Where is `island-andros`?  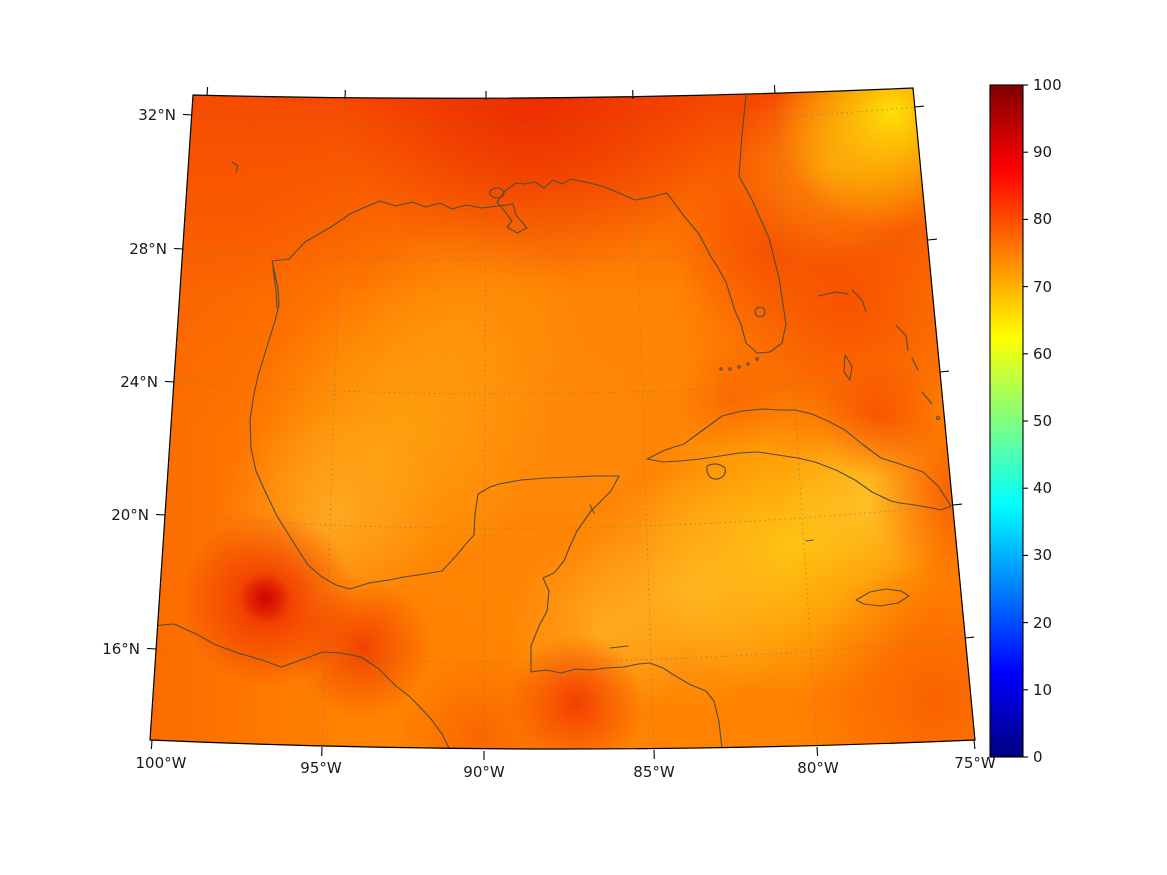
island-andros is located at coordinates (848, 367).